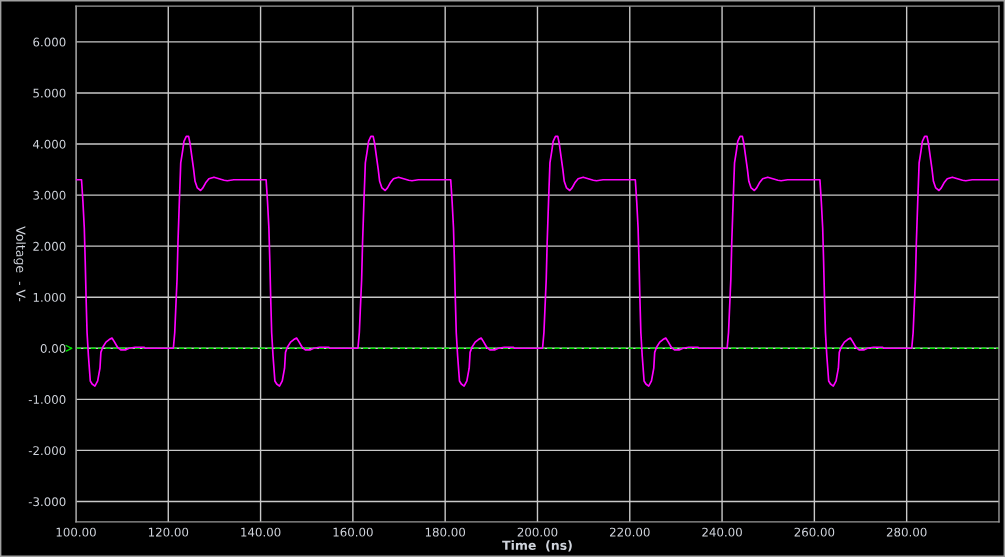 The width and height of the screenshot is (1005, 557). What do you see at coordinates (722, 532) in the screenshot?
I see `x-tick-label: 240.00` at bounding box center [722, 532].